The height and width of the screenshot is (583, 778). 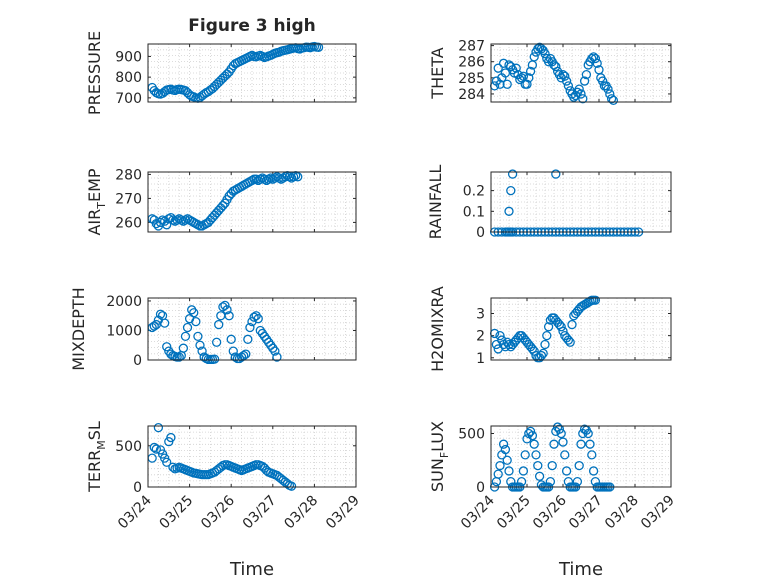 What do you see at coordinates (471, 95) in the screenshot?
I see `ytick-label: 284` at bounding box center [471, 95].